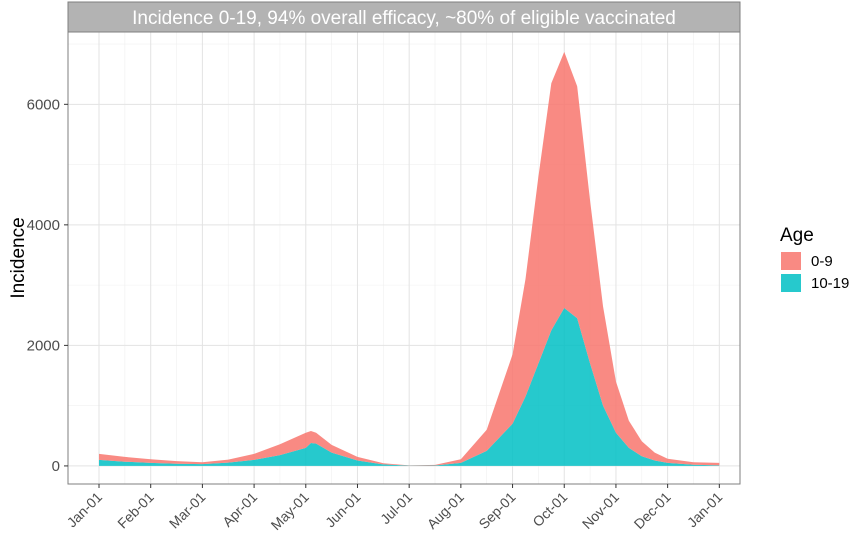 This screenshot has width=858, height=541. What do you see at coordinates (830, 283) in the screenshot?
I see `legend-label-10-19: 10-19` at bounding box center [830, 283].